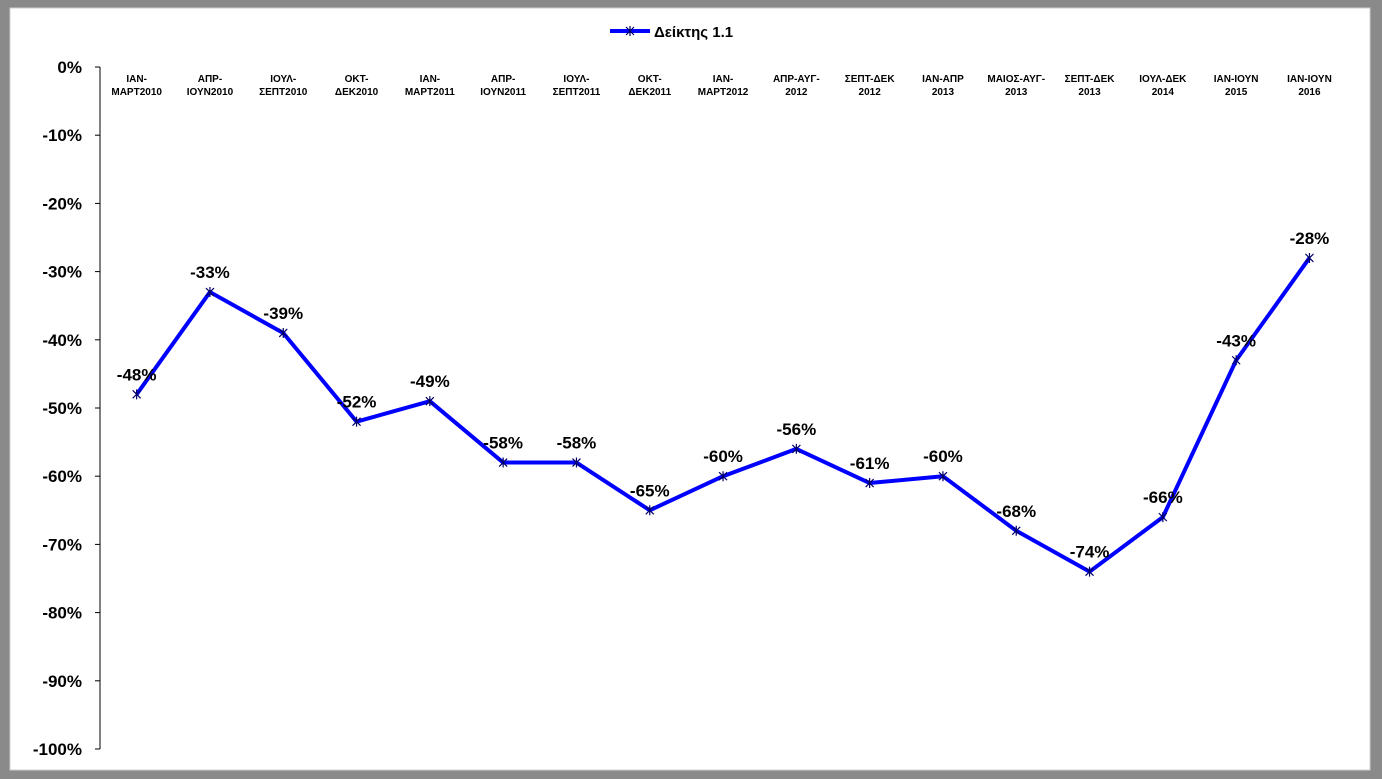 This screenshot has width=1382, height=779. I want to click on data-label: -49%, so click(430, 381).